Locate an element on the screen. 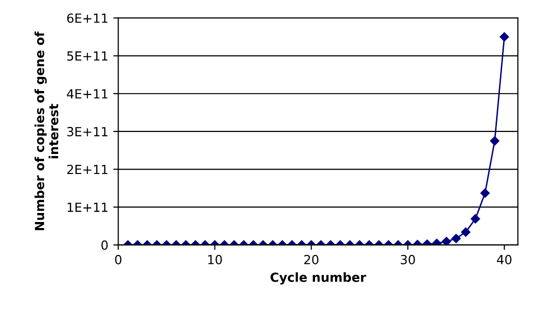  x-tick-label: 0 is located at coordinates (118, 259).